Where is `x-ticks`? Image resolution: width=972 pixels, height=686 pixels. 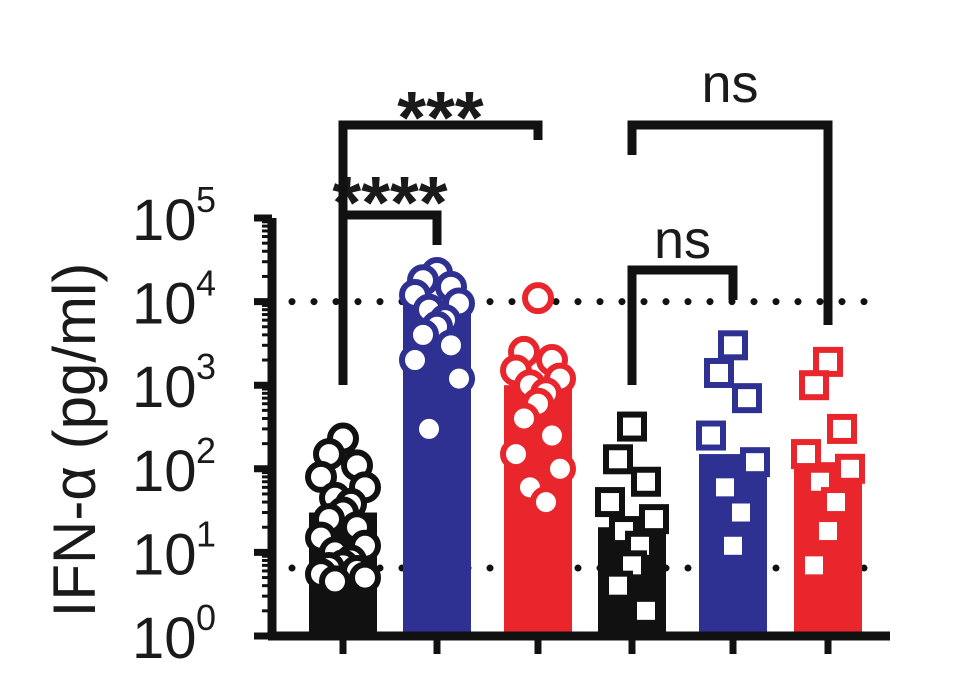 x-ticks is located at coordinates (585, 645).